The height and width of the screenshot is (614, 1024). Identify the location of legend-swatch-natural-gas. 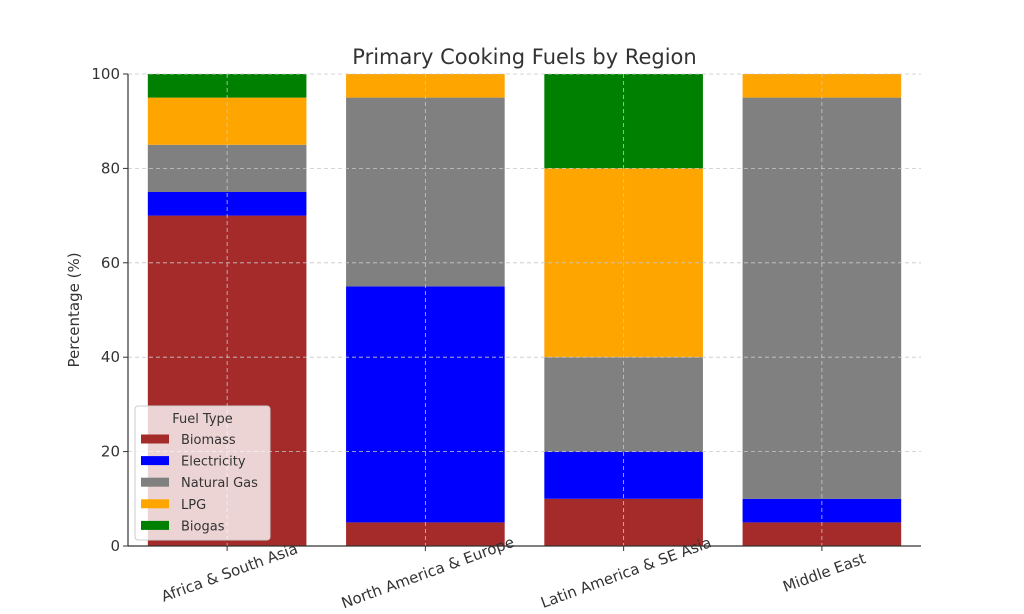
(155, 482).